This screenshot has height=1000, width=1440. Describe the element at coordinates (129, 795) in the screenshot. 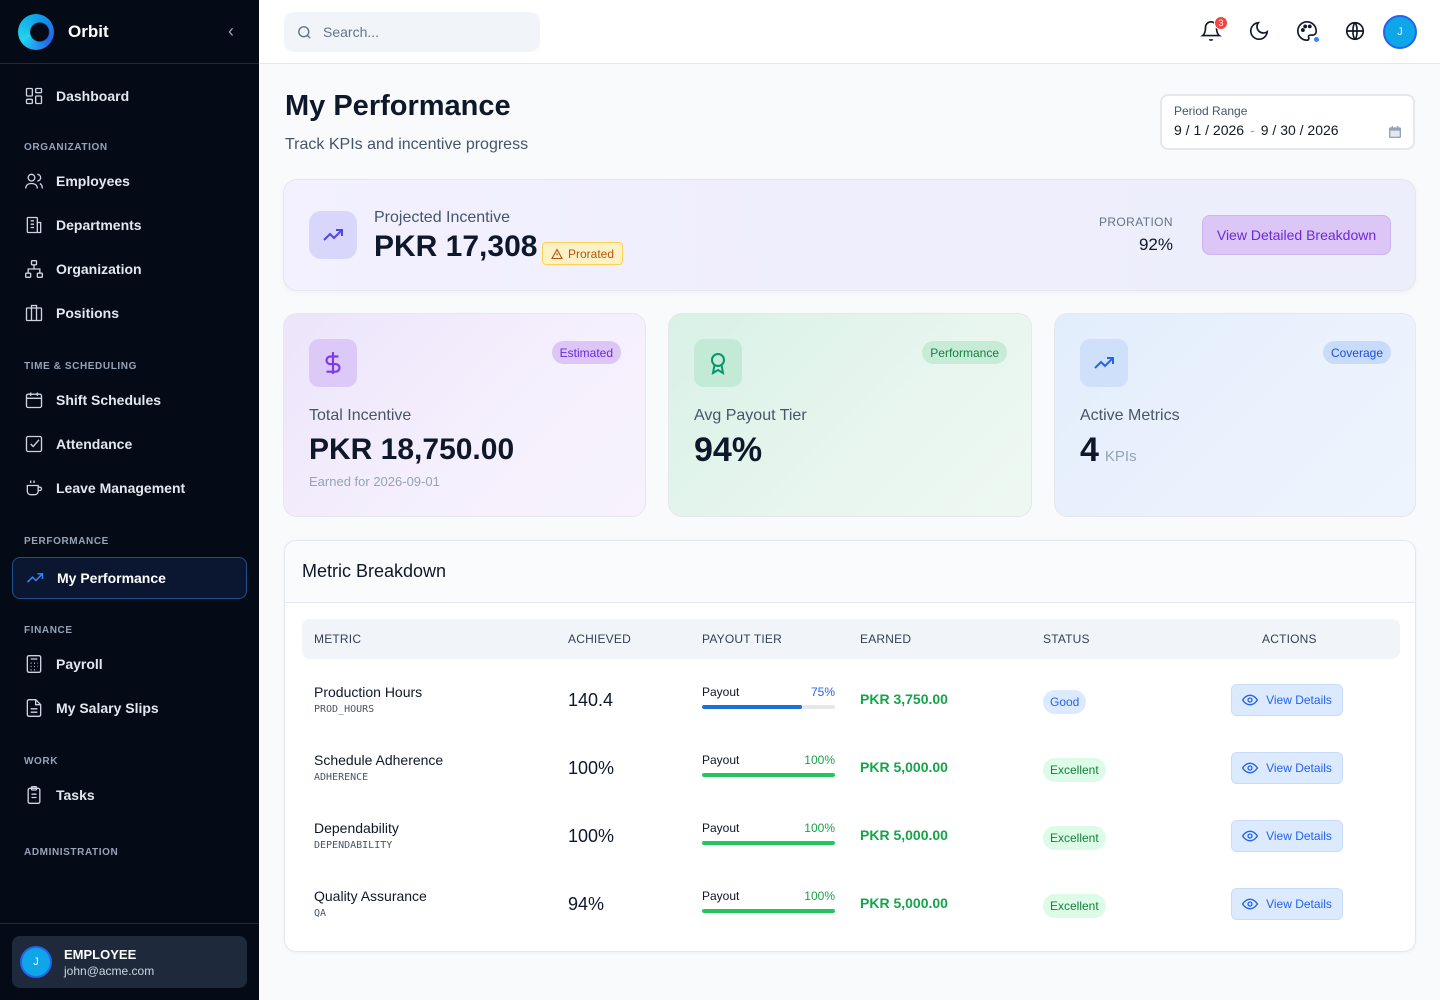

I see `sidebar-item-tasks: Tasks` at that location.